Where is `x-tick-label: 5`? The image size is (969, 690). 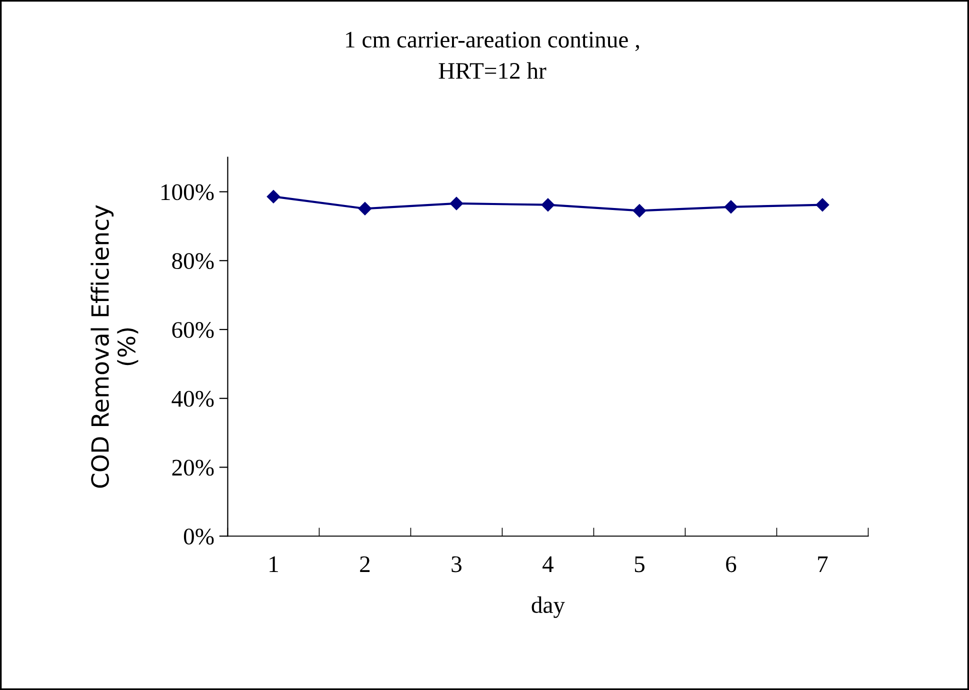
x-tick-label: 5 is located at coordinates (639, 564).